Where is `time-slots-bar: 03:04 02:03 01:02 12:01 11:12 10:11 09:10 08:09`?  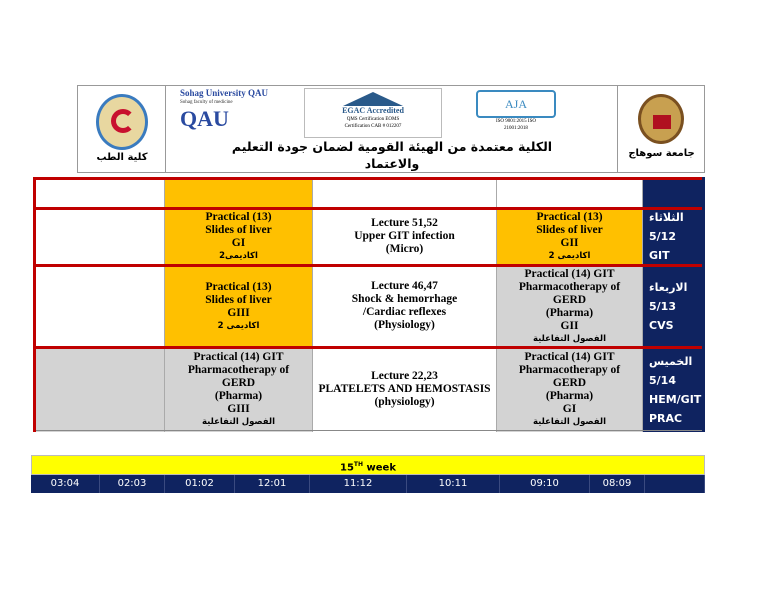 time-slots-bar: 03:04 02:03 01:02 12:01 11:12 10:11 09:10 08:09 is located at coordinates (368, 484).